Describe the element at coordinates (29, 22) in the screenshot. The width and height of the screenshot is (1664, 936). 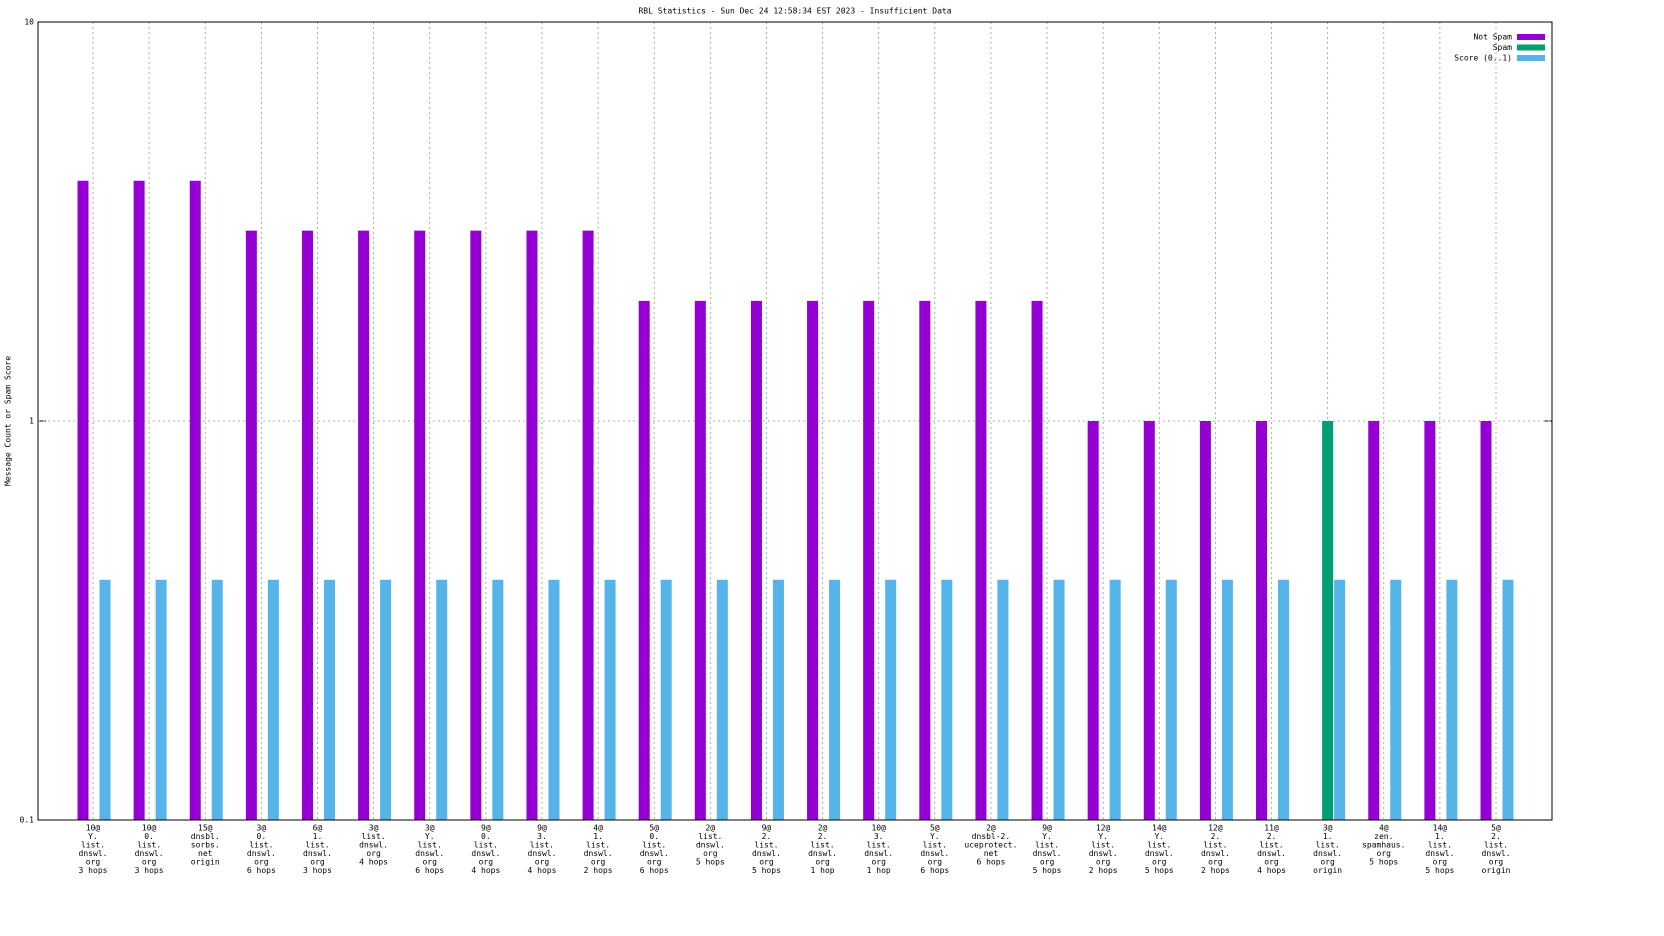
I see `y-tick-label: 10` at that location.